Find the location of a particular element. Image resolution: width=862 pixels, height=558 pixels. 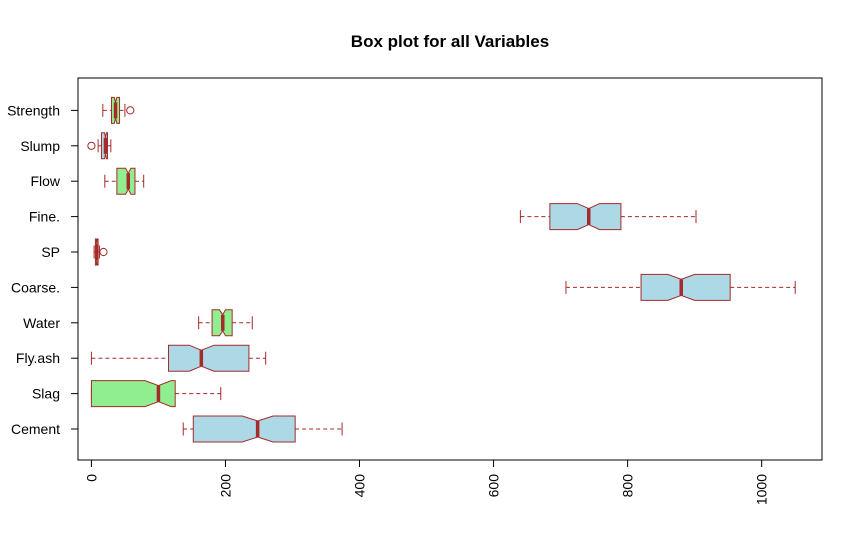

y-tick-label: Fine. is located at coordinates (44, 217).